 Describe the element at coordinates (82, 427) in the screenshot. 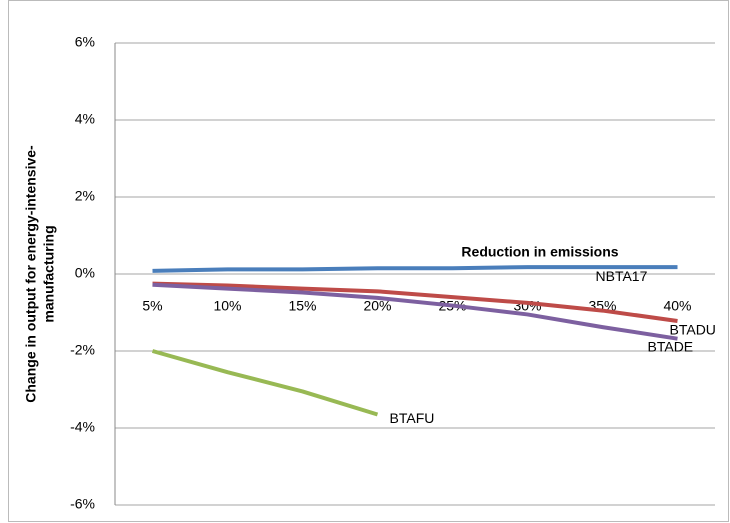

I see `y-tick-label: -4%` at that location.